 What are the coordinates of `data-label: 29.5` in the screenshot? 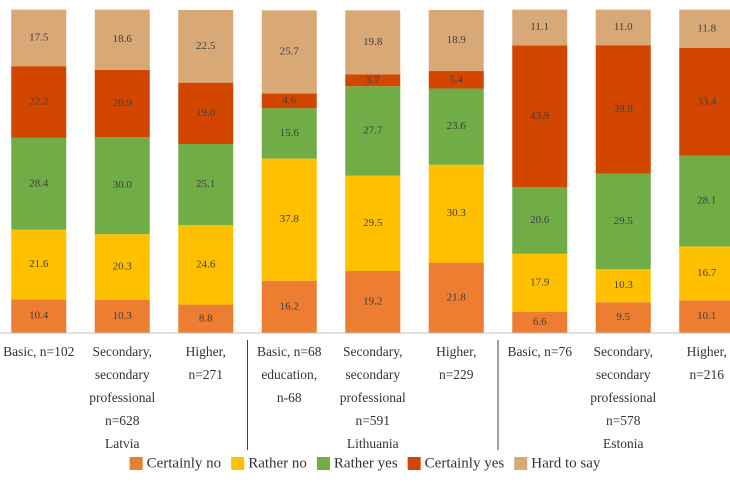 It's located at (624, 221).